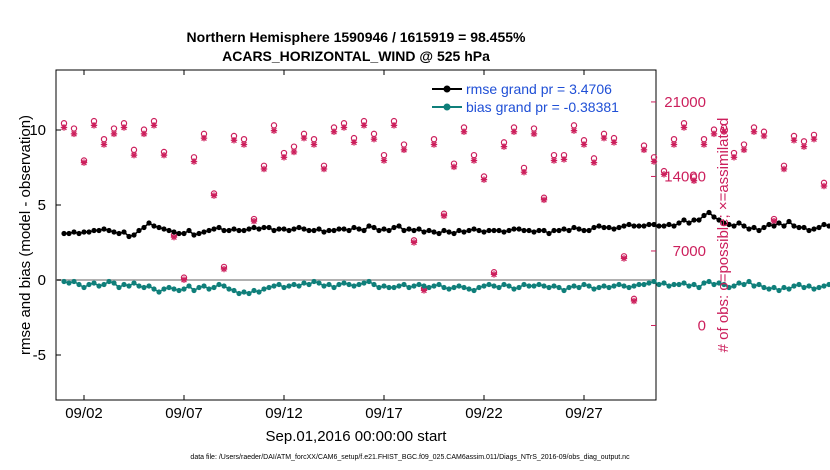 This screenshot has width=830, height=470. I want to click on left-tick-label: -5, so click(39, 355).